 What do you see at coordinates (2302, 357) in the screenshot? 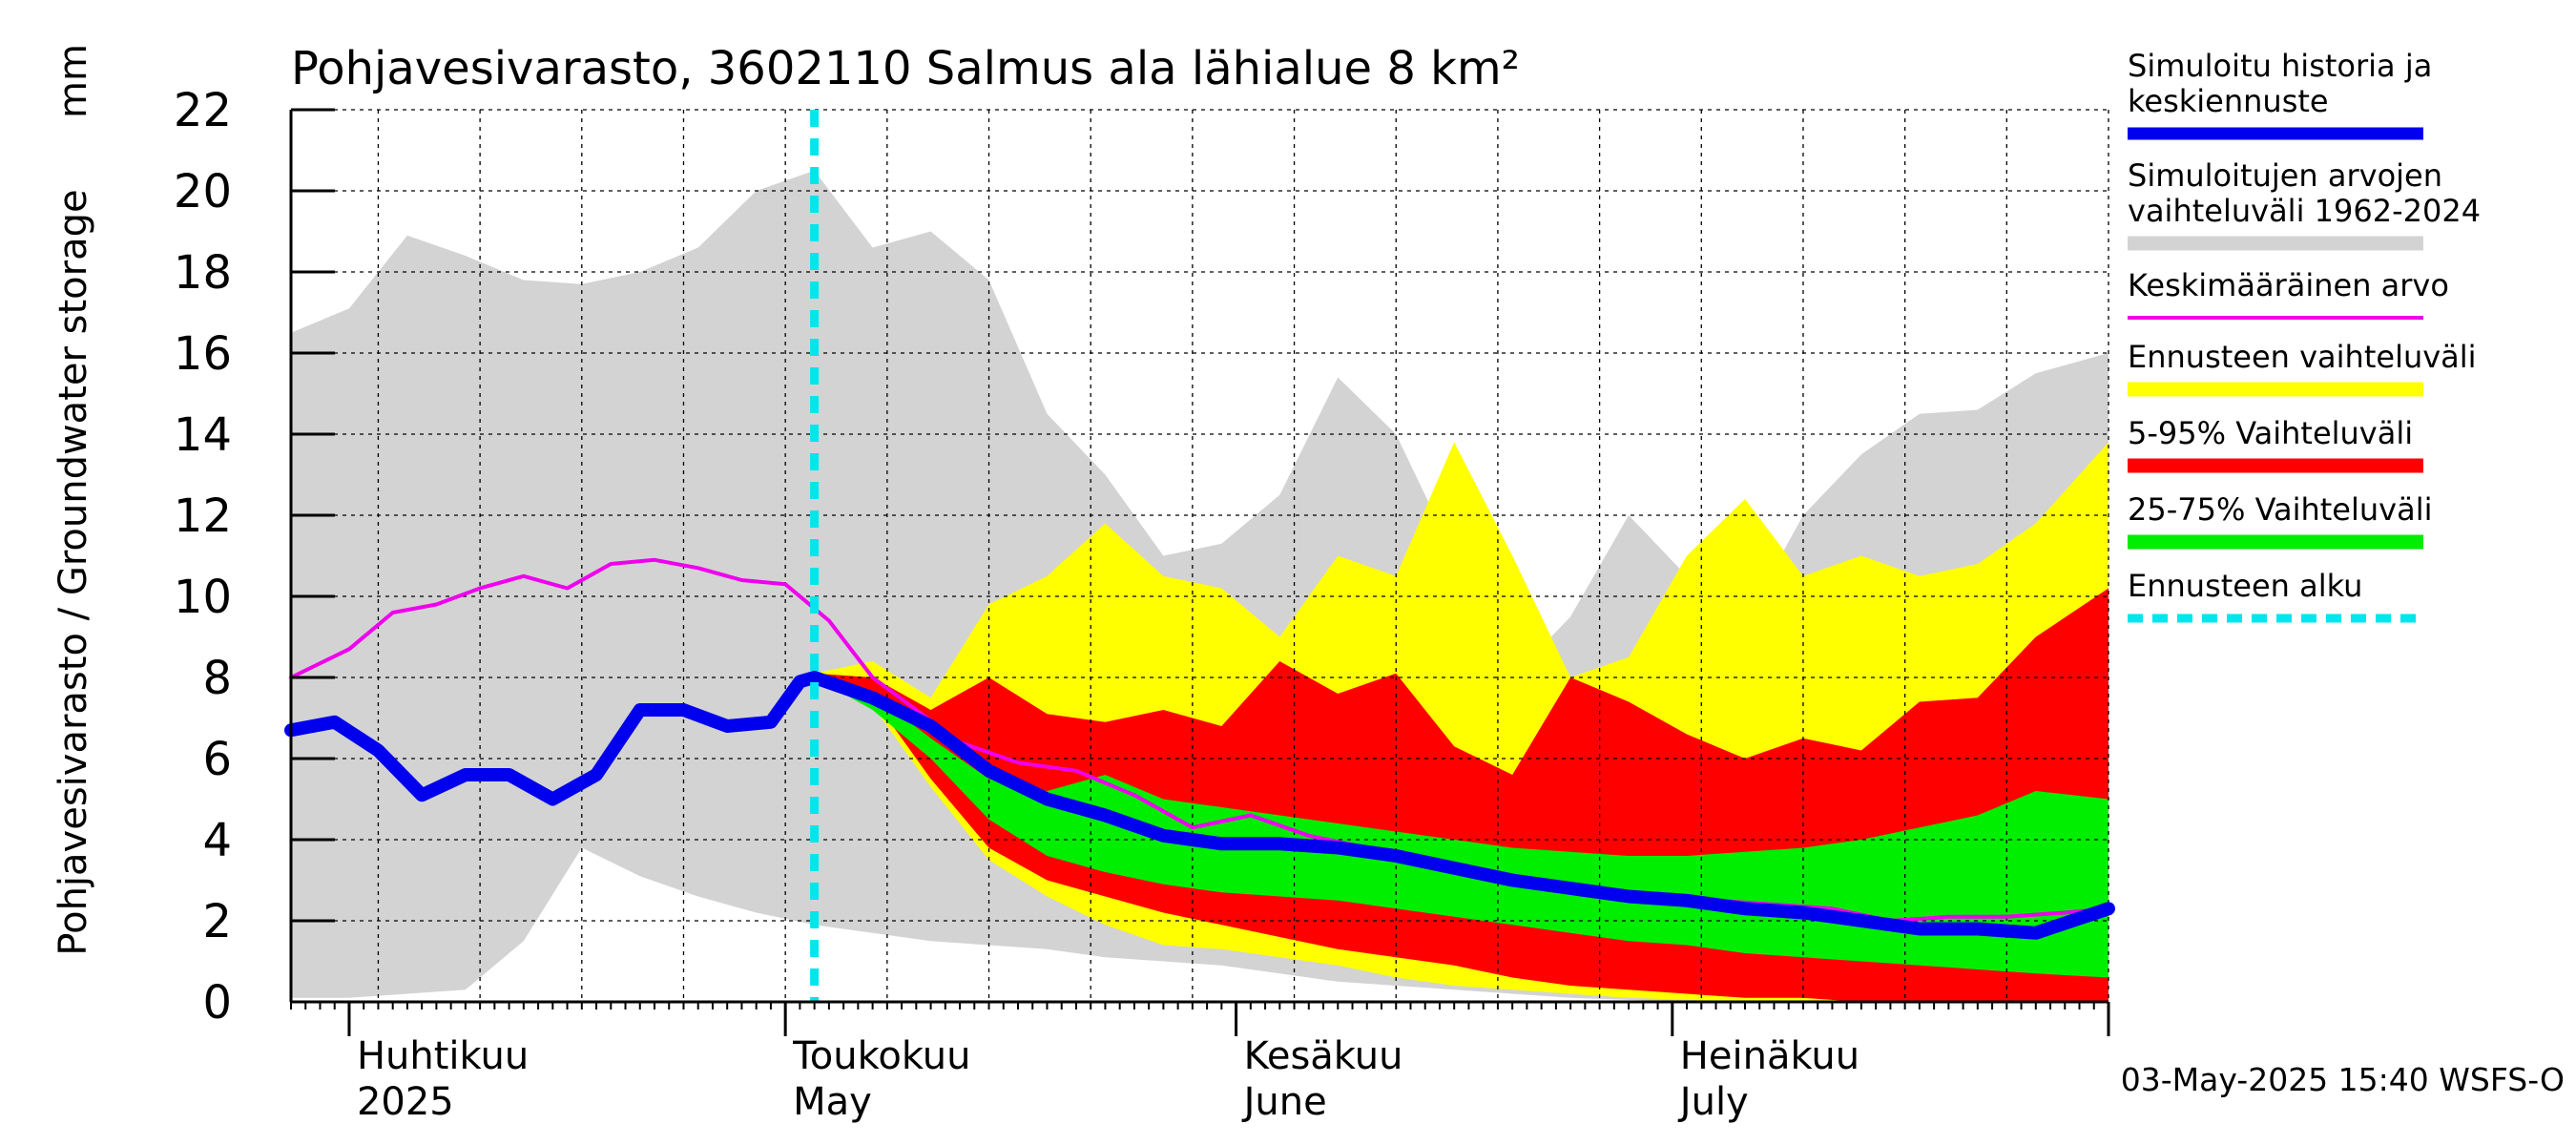
I see `legend-label: Ennusteen vaihteluväli` at bounding box center [2302, 357].